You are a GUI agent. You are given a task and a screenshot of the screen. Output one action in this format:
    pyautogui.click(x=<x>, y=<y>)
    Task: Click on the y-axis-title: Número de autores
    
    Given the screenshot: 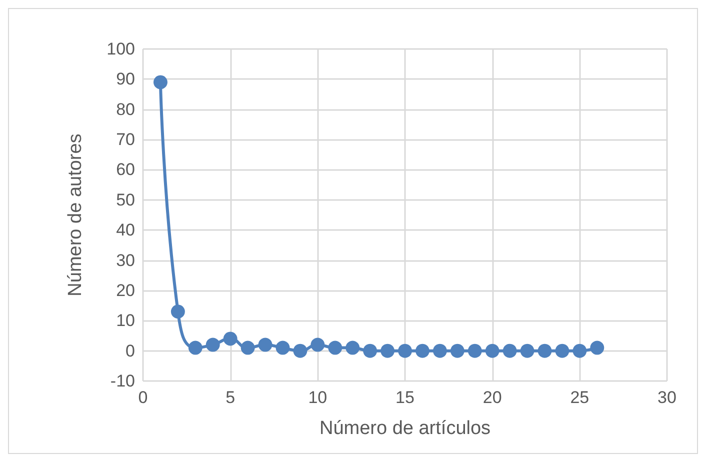 What is the action you would take?
    pyautogui.click(x=75, y=215)
    